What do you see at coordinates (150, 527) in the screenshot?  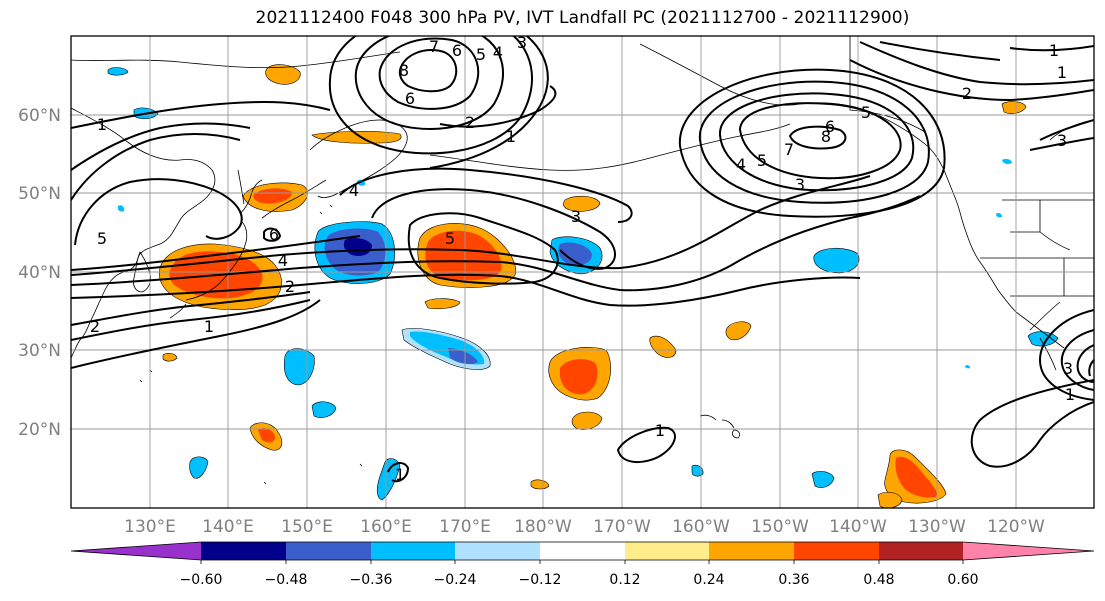 I see `lon-label: 130°E` at bounding box center [150, 527].